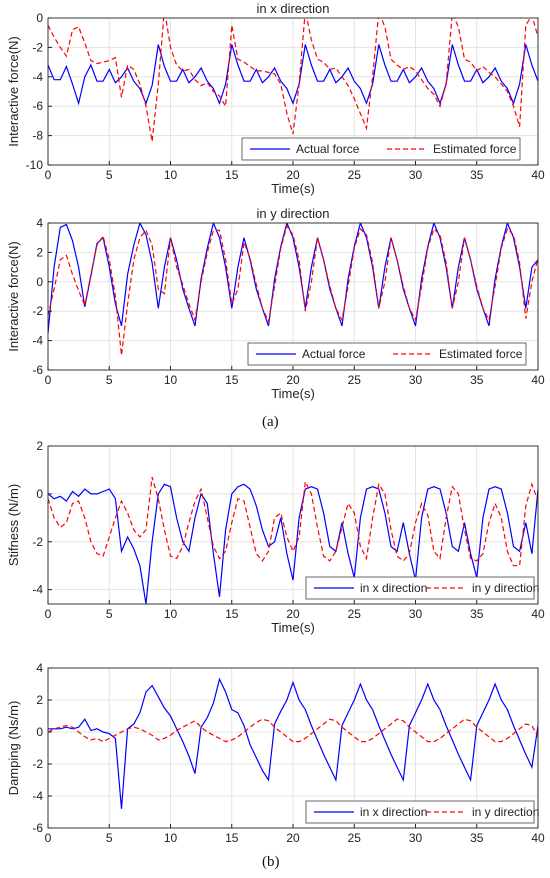  Describe the element at coordinates (271, 862) in the screenshot. I see `caption-b: (b)` at that location.